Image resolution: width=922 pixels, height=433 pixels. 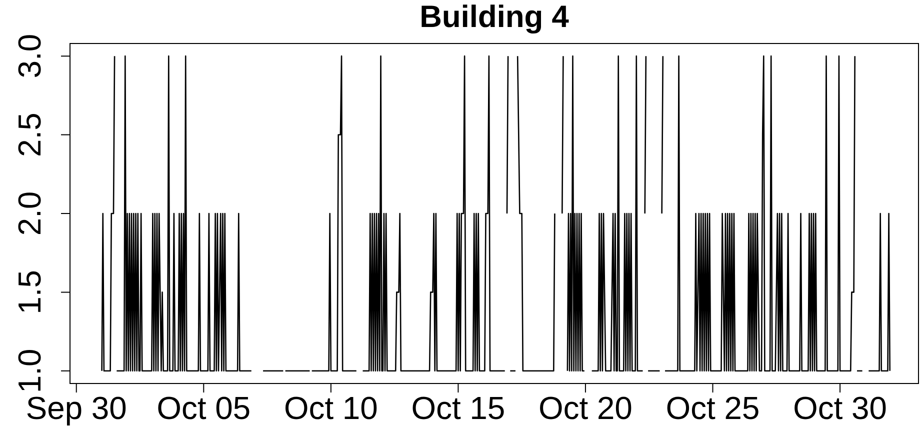 I want to click on x-tick-label: Oct 10, so click(x=331, y=408).